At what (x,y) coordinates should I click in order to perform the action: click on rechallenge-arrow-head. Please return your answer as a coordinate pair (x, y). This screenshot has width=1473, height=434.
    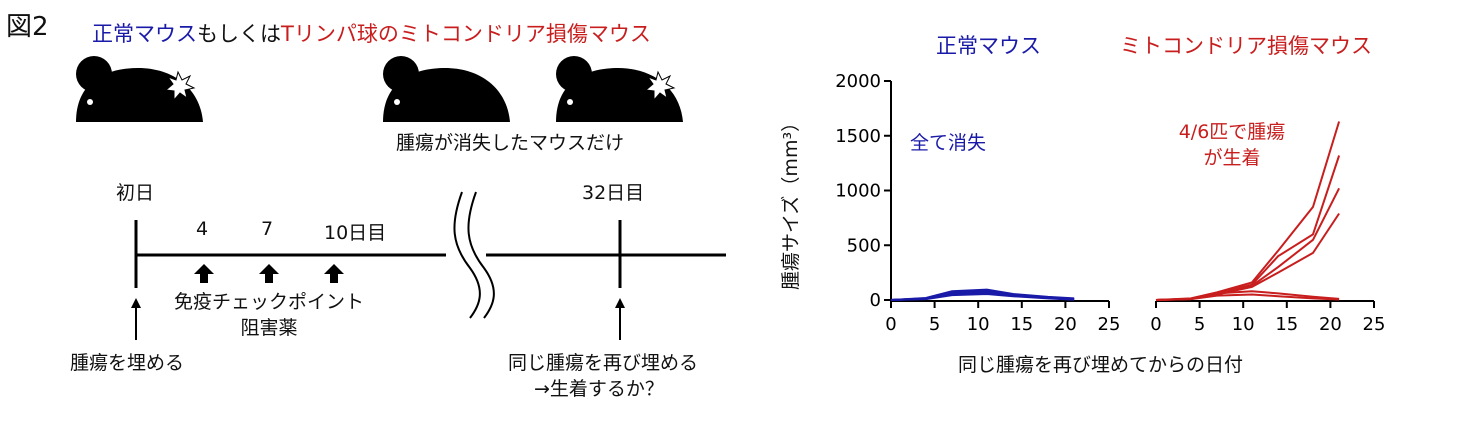
    Looking at the image, I should click on (620, 303).